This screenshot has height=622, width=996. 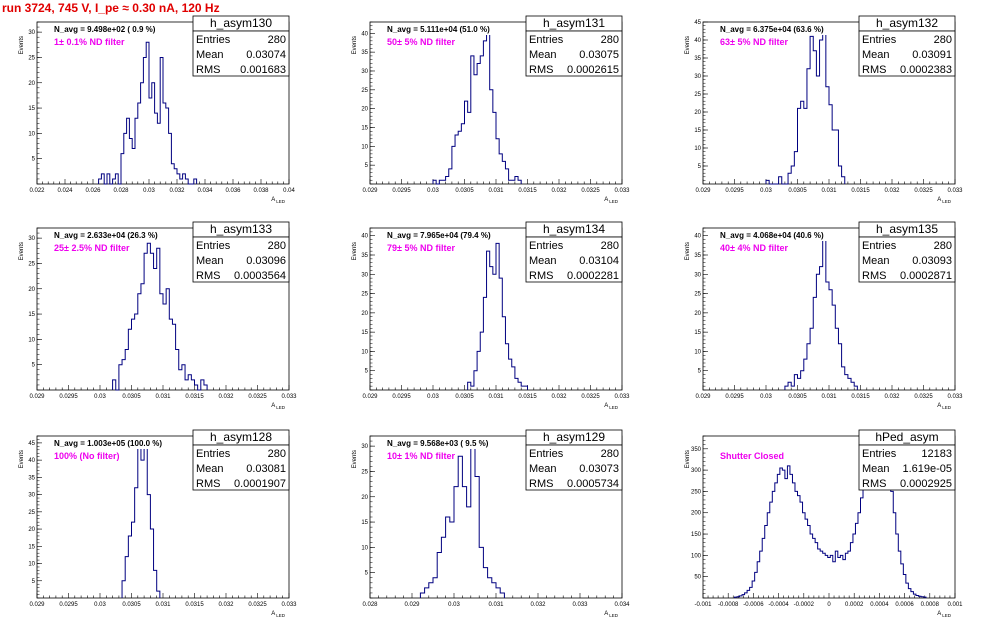 What do you see at coordinates (89, 42) in the screenshot?
I see `filter-label: 1± 0.1% ND filter` at bounding box center [89, 42].